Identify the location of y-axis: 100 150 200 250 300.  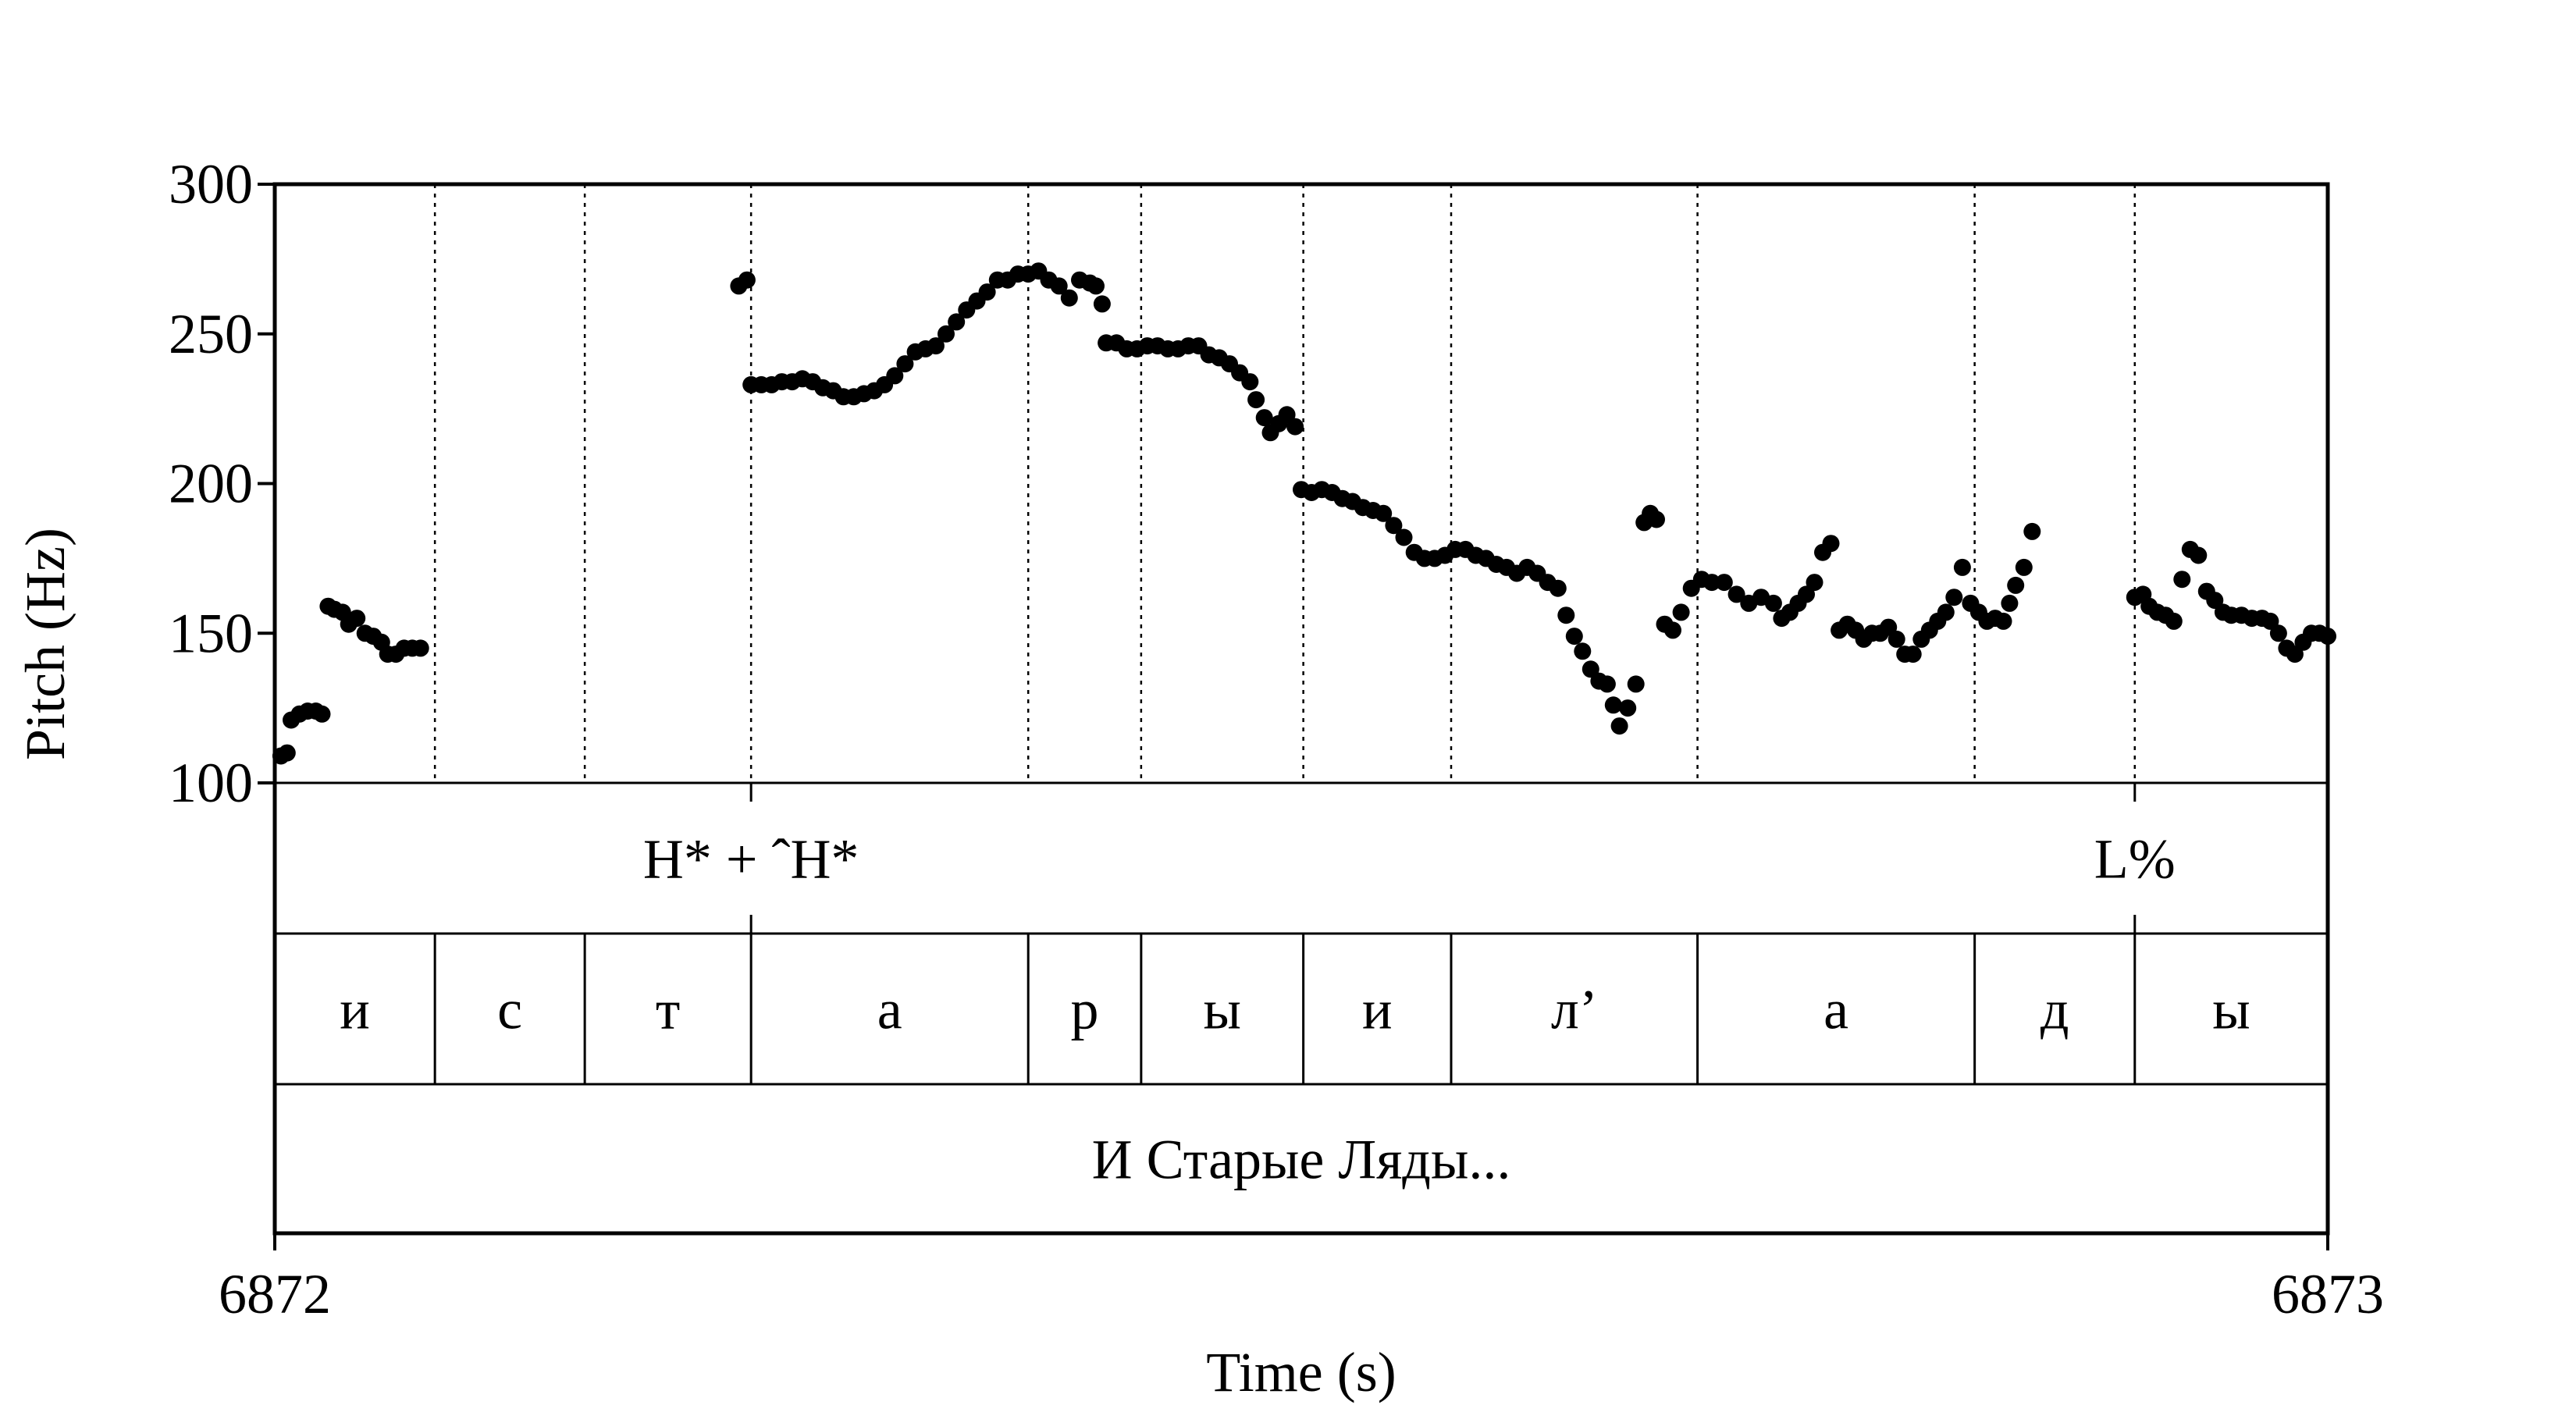
(222, 483).